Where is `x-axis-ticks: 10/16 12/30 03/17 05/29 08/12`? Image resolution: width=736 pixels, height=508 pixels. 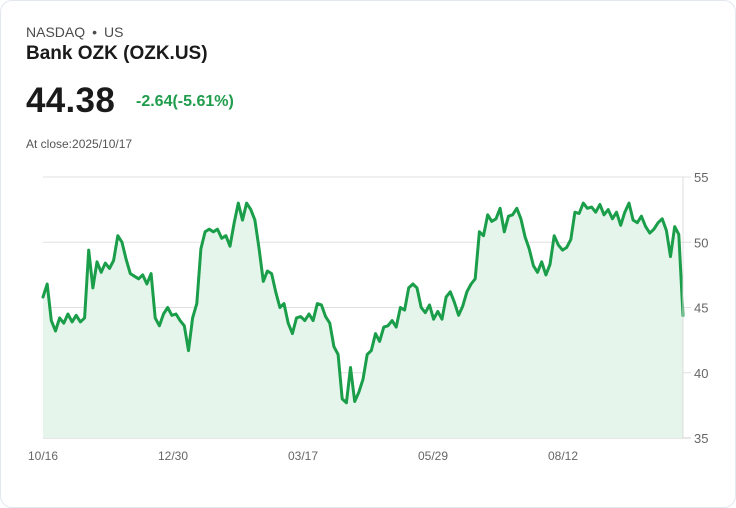
x-axis-ticks: 10/16 12/30 03/17 05/29 08/12 is located at coordinates (303, 456).